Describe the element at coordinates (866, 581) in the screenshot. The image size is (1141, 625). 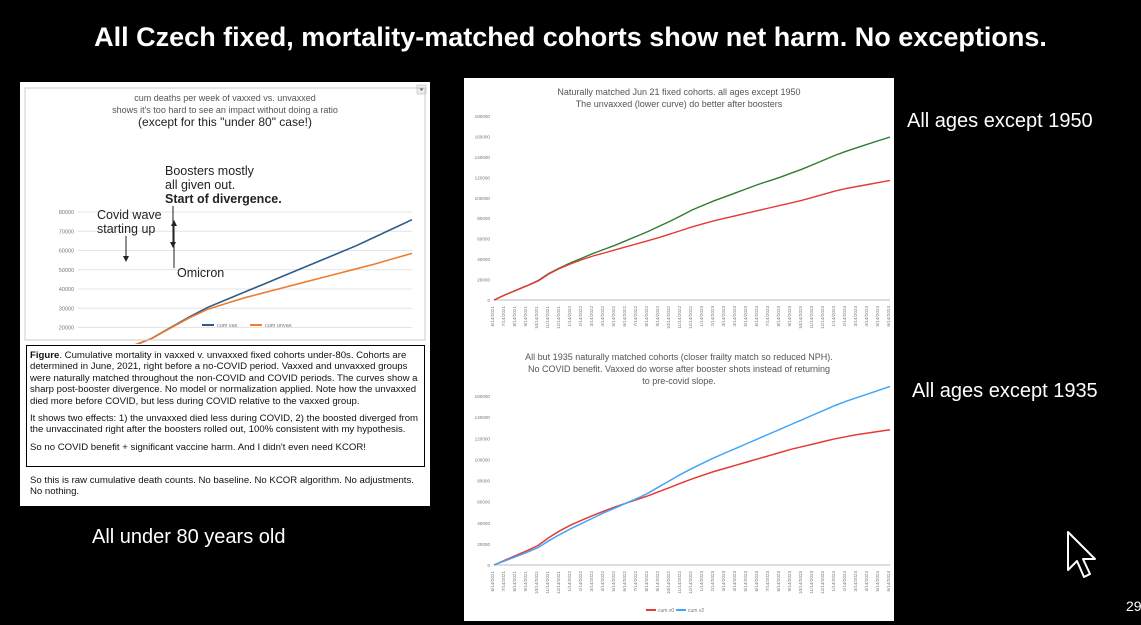
I see `x-tick-label: 4/14/2024` at that location.